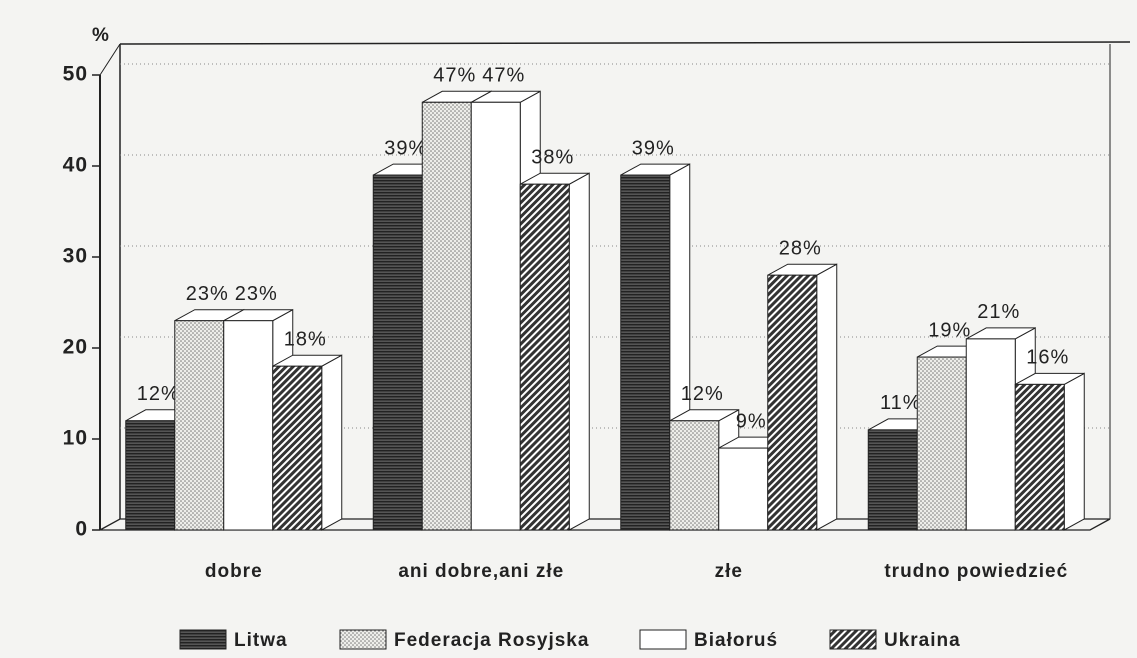  I want to click on value-label: 19%, so click(949, 330).